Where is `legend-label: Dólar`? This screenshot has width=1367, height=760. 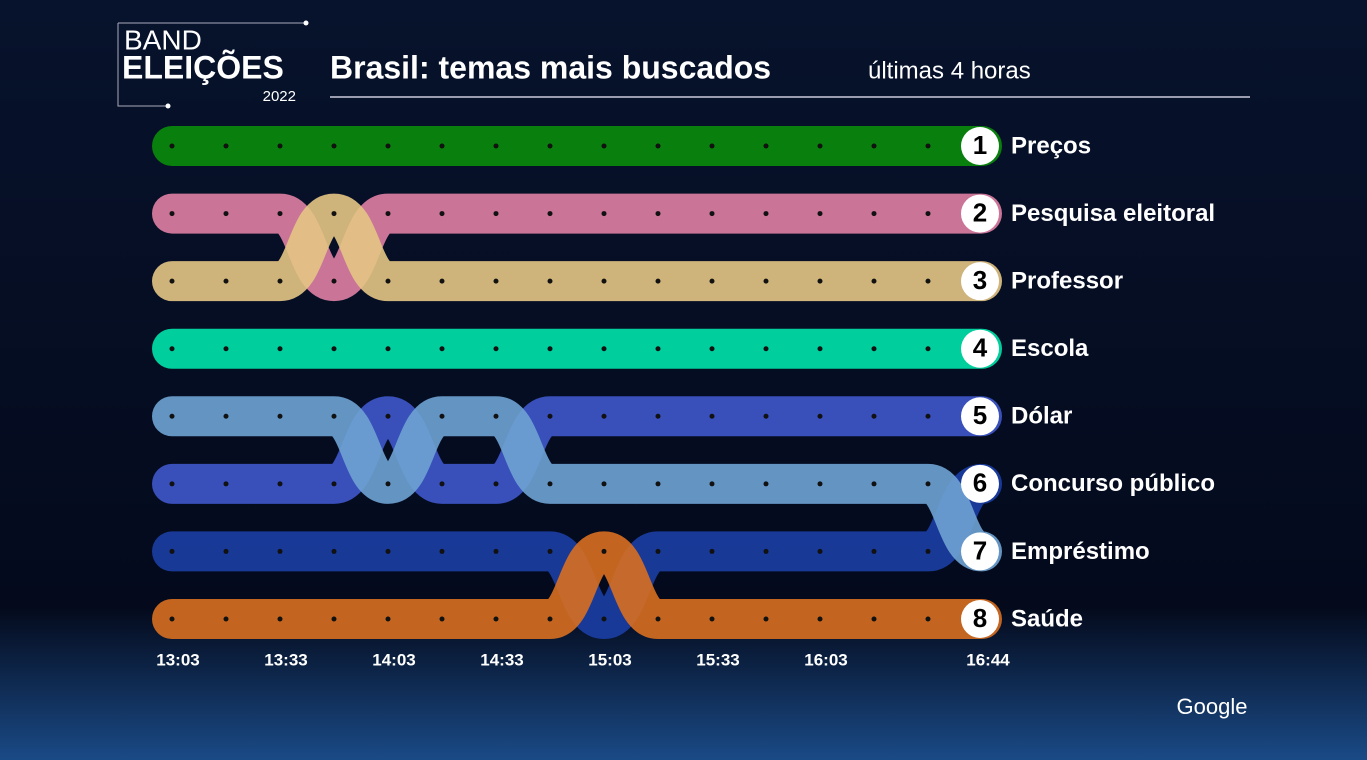 legend-label: Dólar is located at coordinates (1041, 416).